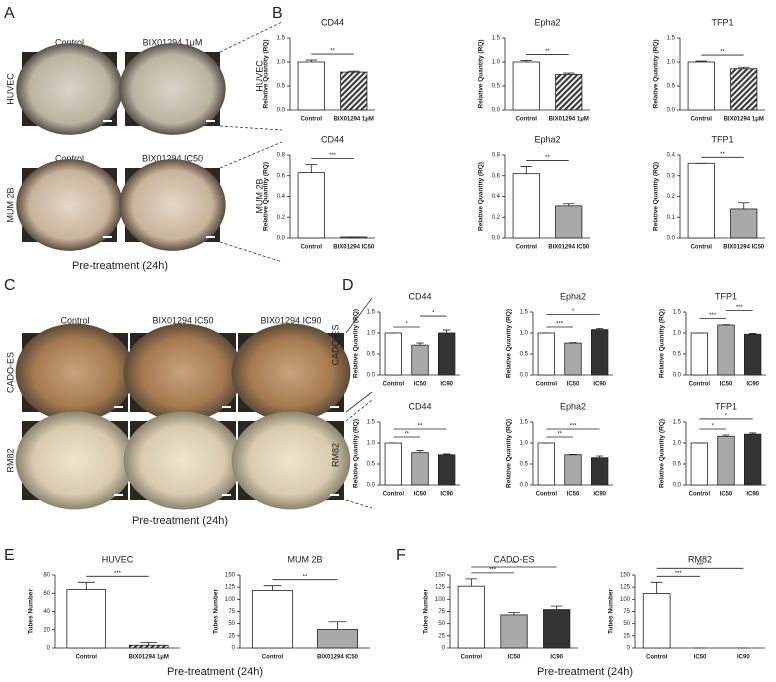  Describe the element at coordinates (712, 427) in the screenshot. I see `significance-label: *` at that location.